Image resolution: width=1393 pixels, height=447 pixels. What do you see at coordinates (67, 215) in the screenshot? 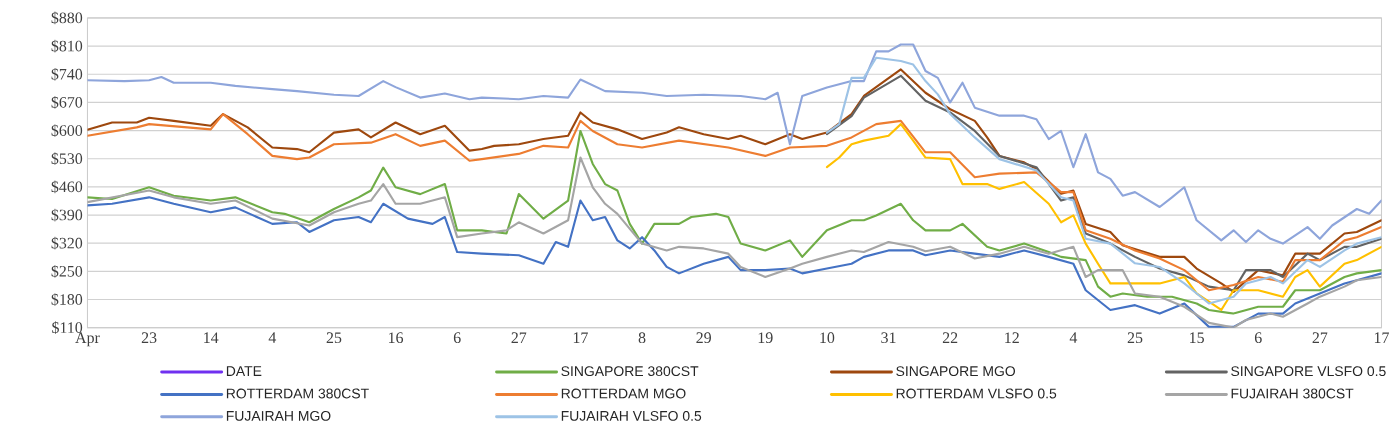
I see `y-tick-label: $390` at bounding box center [67, 215].